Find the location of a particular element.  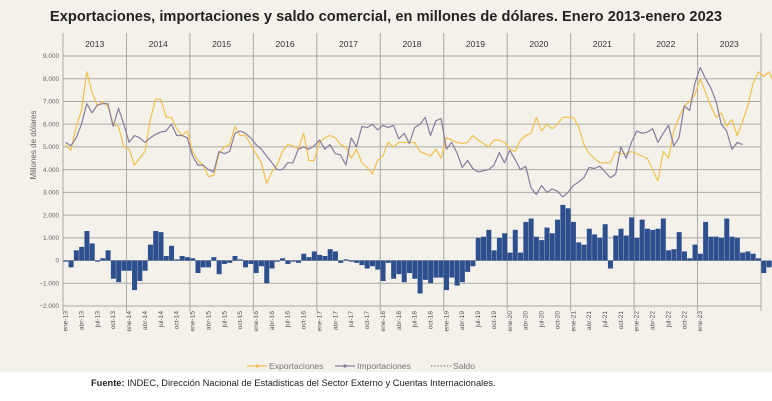

x-tick-label: jul-21 is located at coordinates (605, 319).